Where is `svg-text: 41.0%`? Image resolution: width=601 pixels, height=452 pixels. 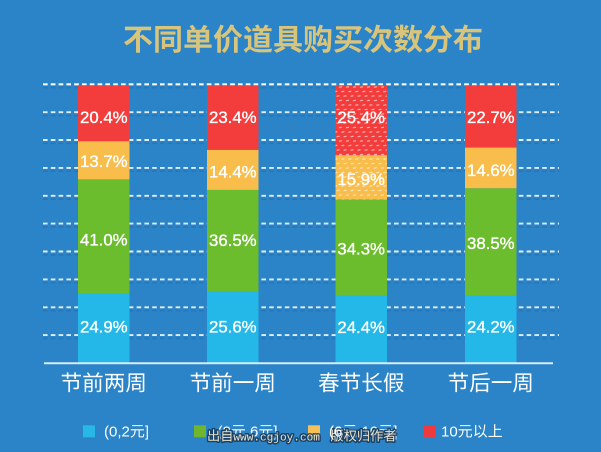
svg-text: 41.0% is located at coordinates (104, 240).